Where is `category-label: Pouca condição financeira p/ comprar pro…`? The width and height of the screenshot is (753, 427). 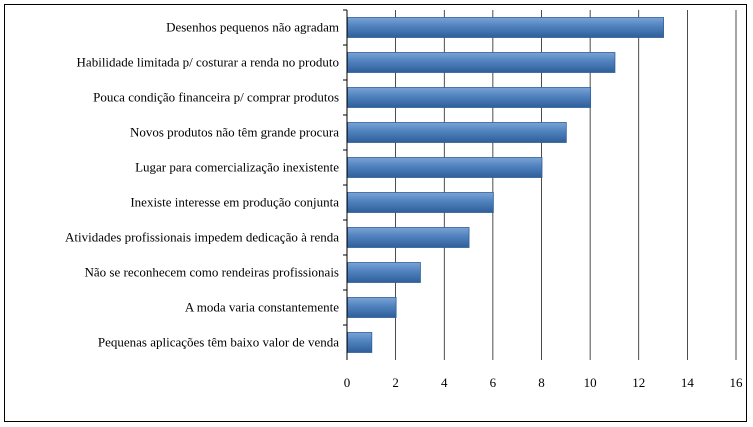 category-label: Pouca condição financeira p/ comprar pro… is located at coordinates (216, 97).